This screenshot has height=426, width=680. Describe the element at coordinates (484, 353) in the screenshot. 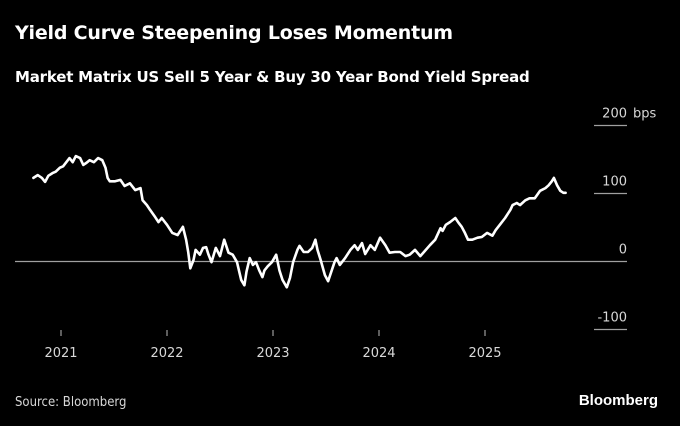

I see `x-tick-label: 2025` at that location.